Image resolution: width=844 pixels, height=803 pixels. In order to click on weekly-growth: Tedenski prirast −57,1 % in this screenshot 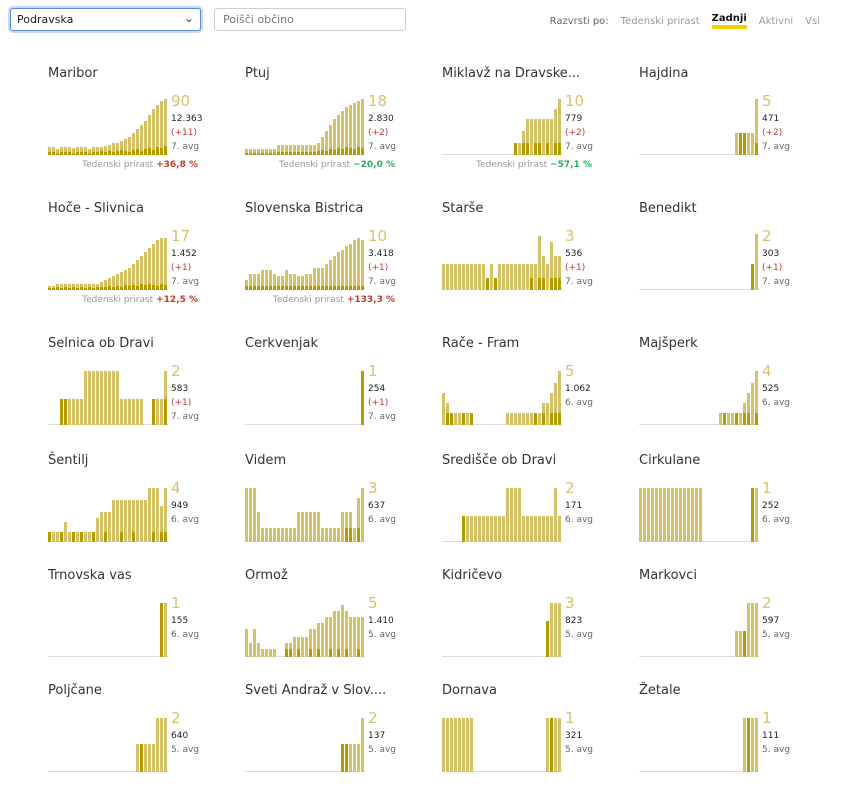, I will do `click(534, 165)`.